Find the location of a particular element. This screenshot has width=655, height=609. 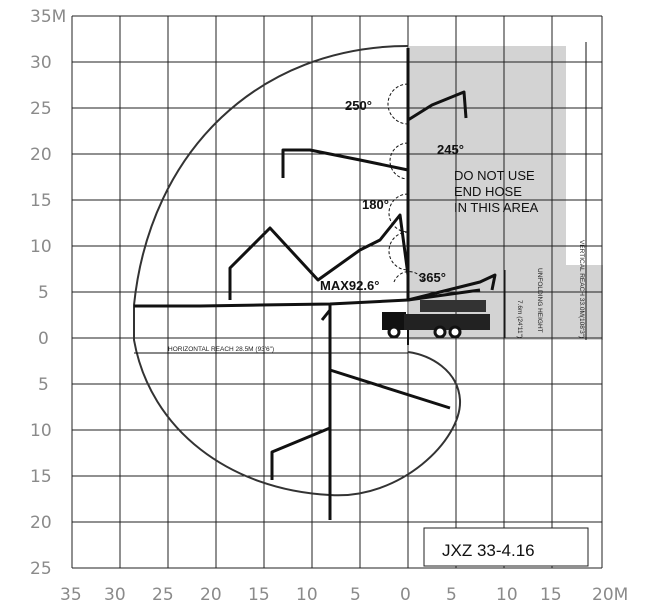

horizontal-reach-label: HORIZONTAL REACH 28.5M (93'6") is located at coordinates (221, 349).